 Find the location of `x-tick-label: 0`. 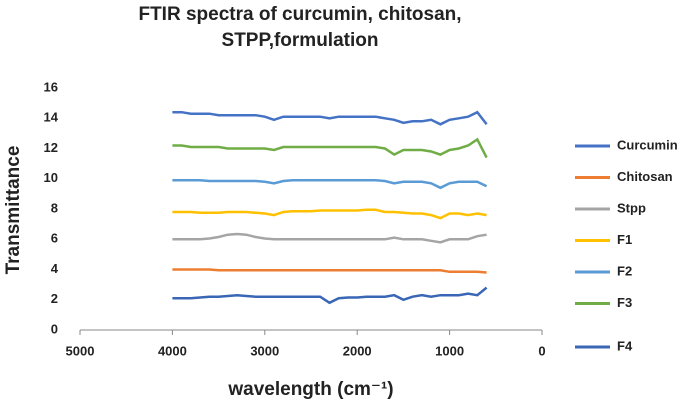

x-tick-label: 0 is located at coordinates (541, 350).